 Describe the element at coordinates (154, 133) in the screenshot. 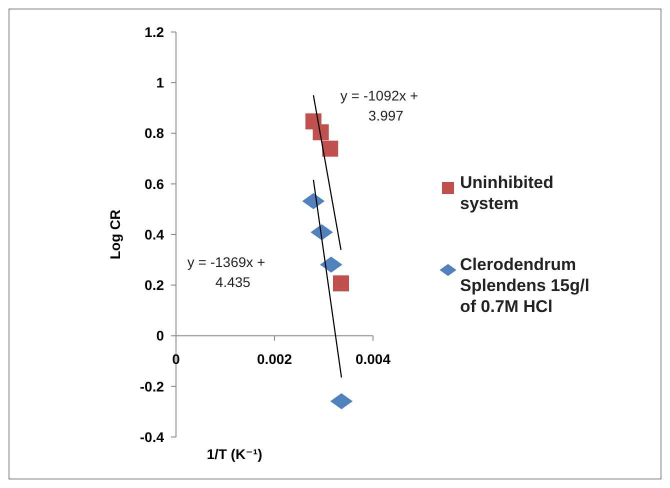

I see `y-tick-label: 0.8` at that location.